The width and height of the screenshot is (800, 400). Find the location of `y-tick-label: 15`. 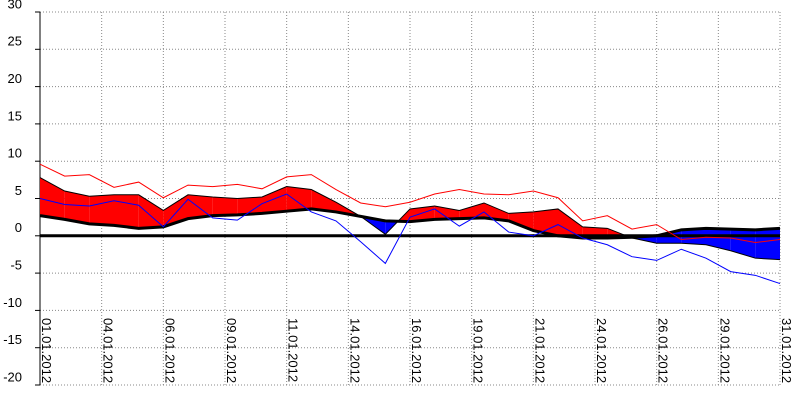

y-tick-label: 15 is located at coordinates (15, 115).